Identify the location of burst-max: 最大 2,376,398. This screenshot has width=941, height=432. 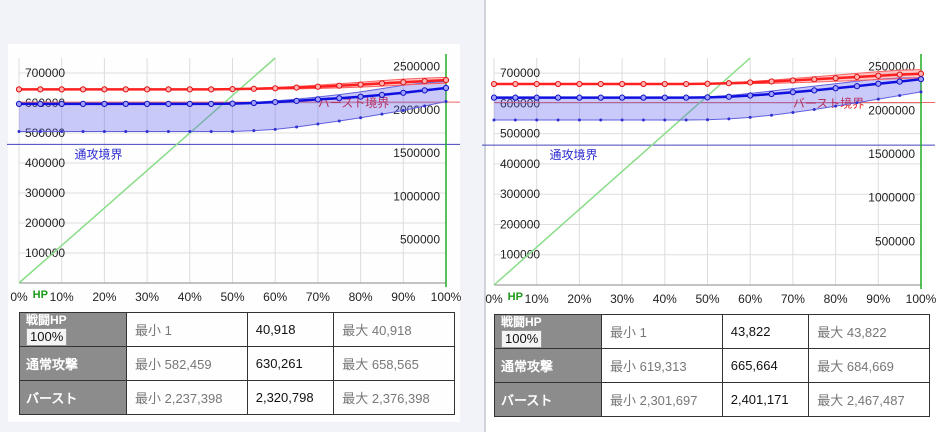
(394, 397).